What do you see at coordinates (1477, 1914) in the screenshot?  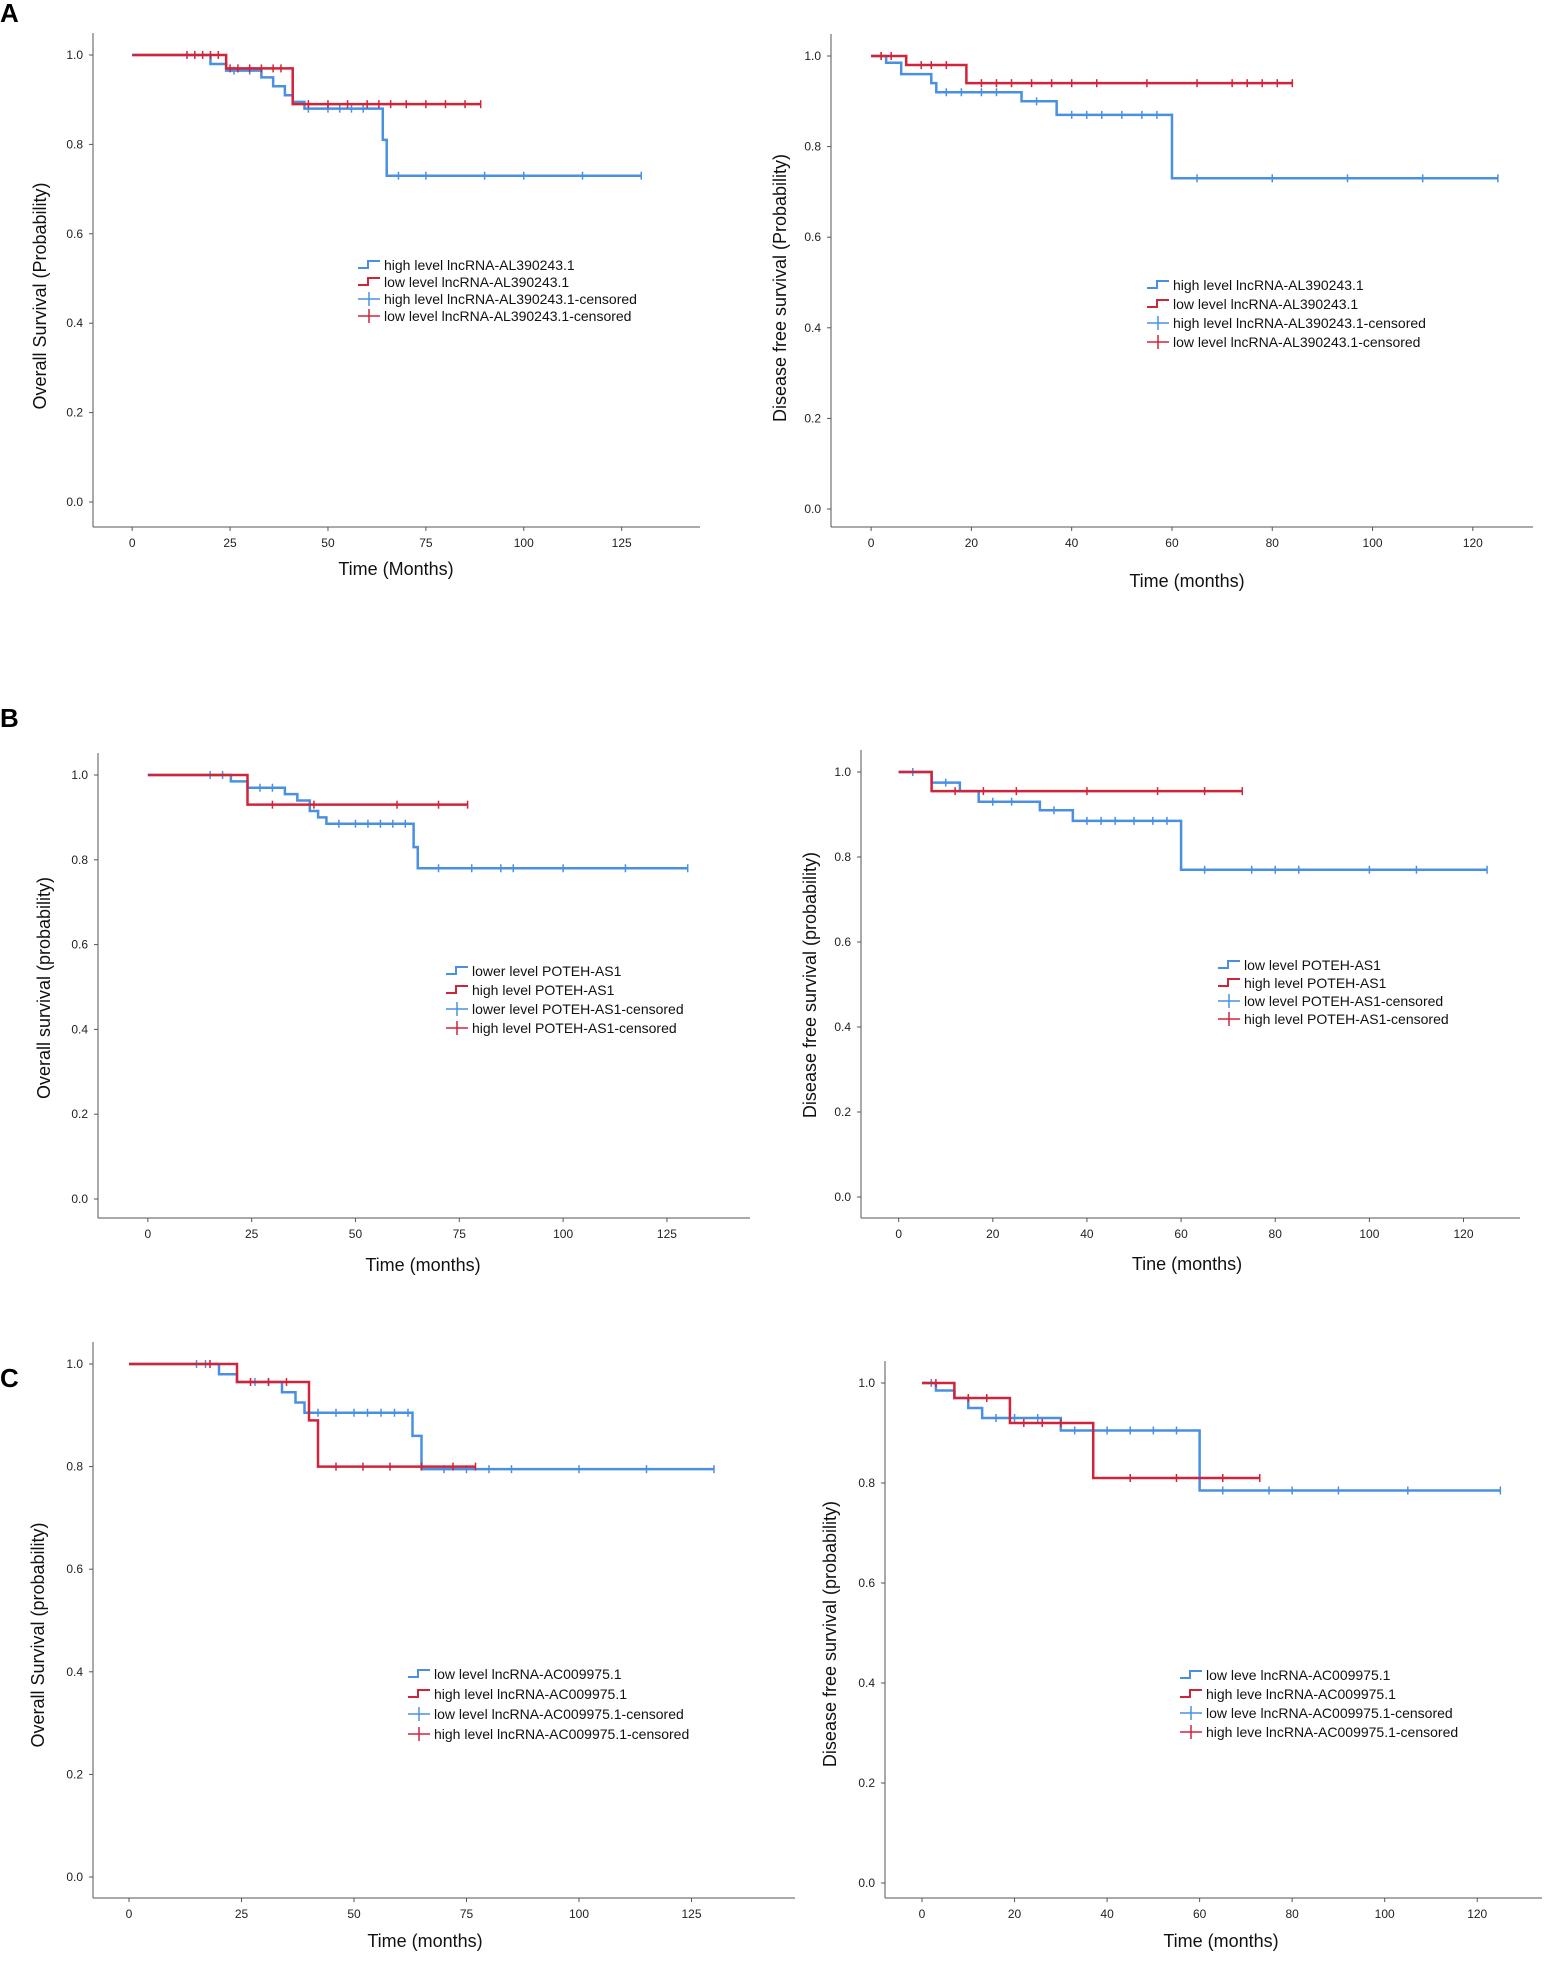 I see `x-tick-label: 120` at bounding box center [1477, 1914].